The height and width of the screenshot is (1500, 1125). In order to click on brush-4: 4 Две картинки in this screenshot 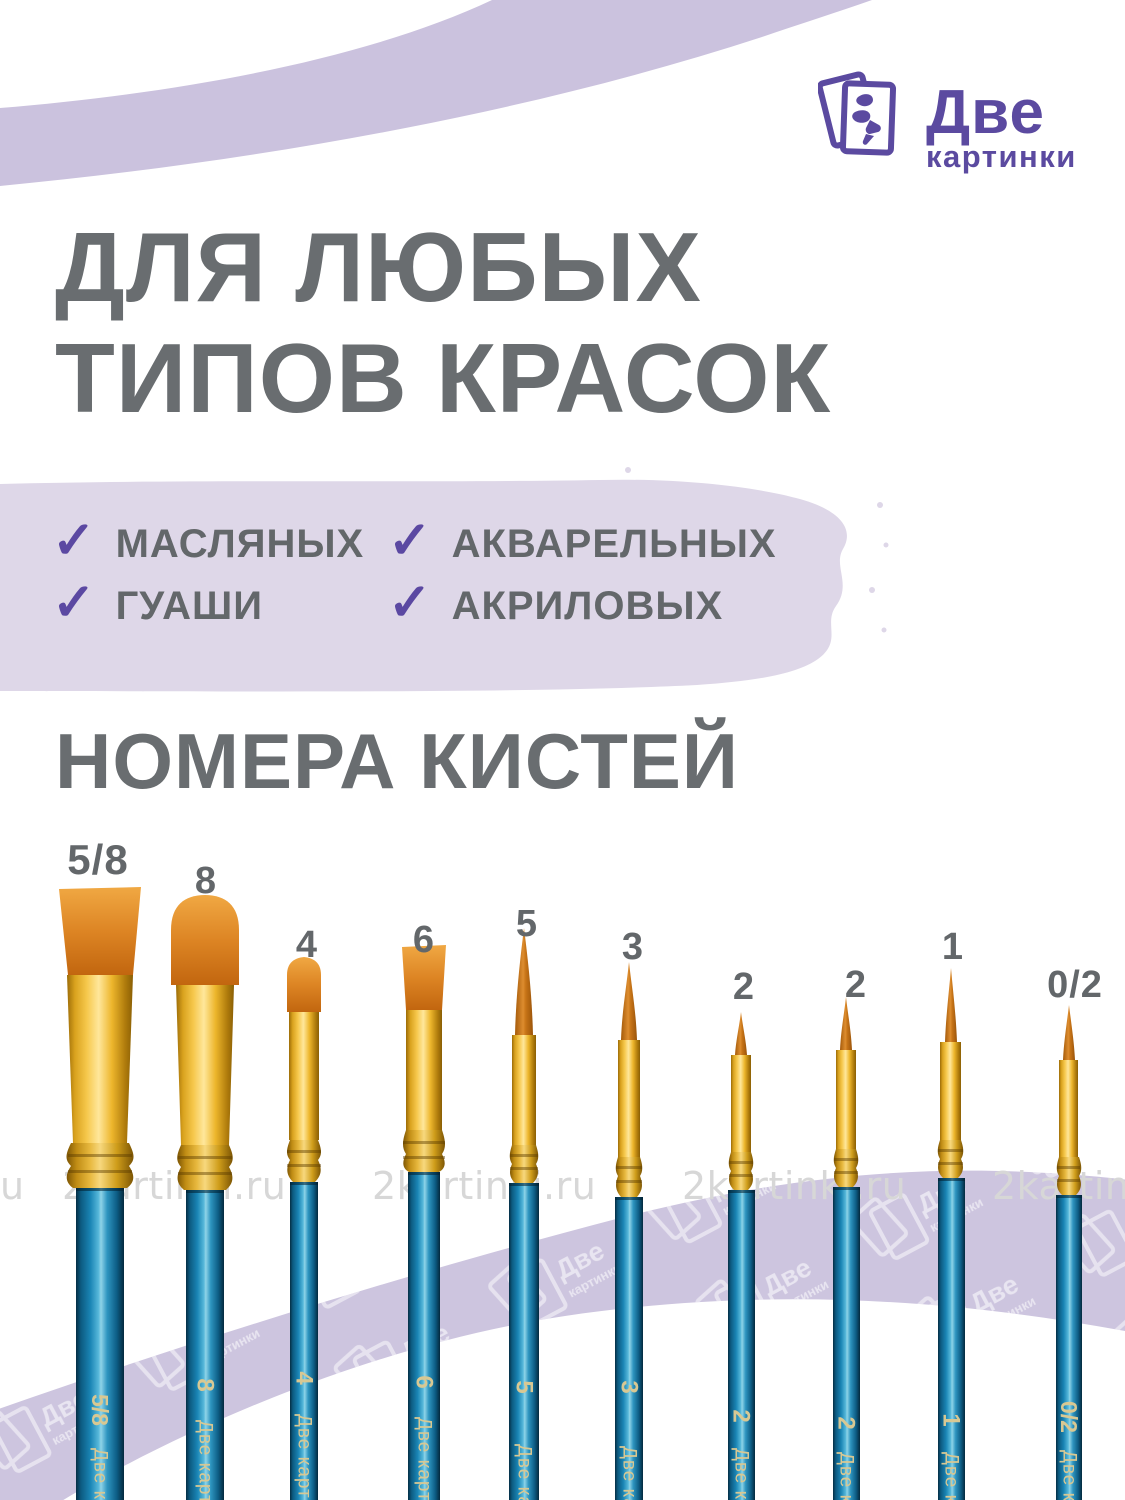, I will do `click(304, 1228)`.